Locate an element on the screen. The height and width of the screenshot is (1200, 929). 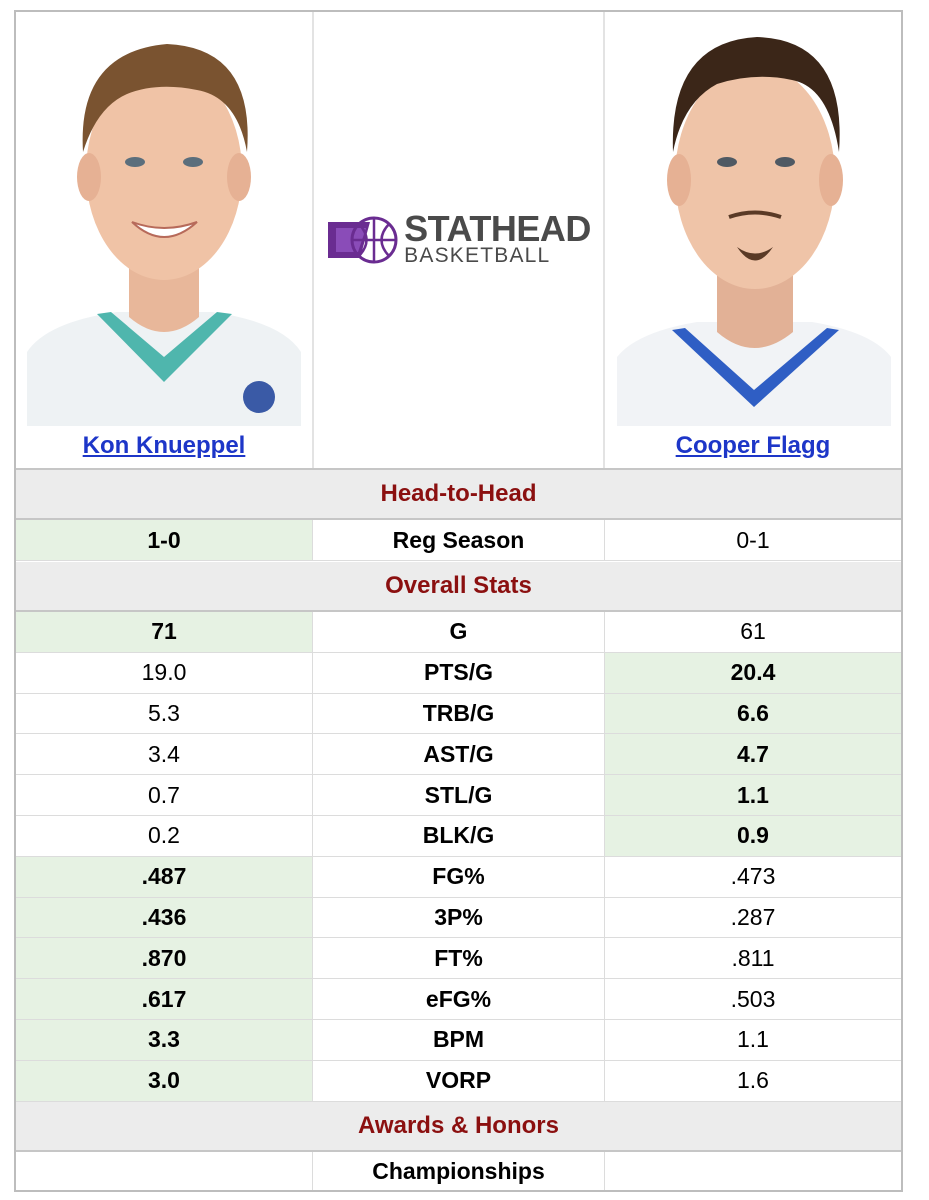
left-value: 71 is located at coordinates (164, 632).